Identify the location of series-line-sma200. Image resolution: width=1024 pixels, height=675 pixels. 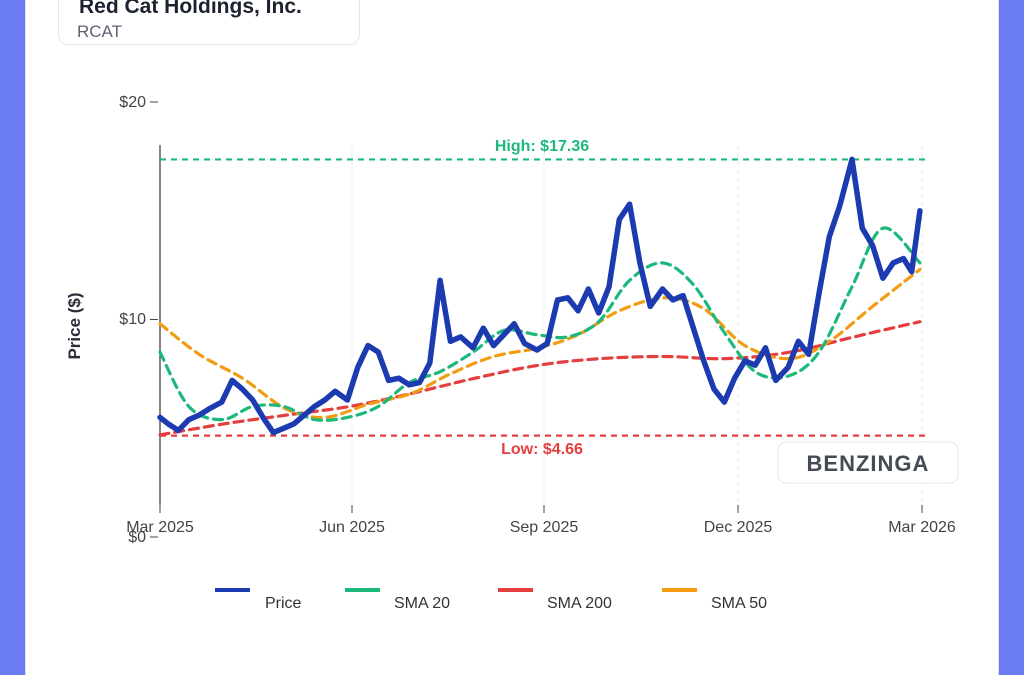
(540, 378).